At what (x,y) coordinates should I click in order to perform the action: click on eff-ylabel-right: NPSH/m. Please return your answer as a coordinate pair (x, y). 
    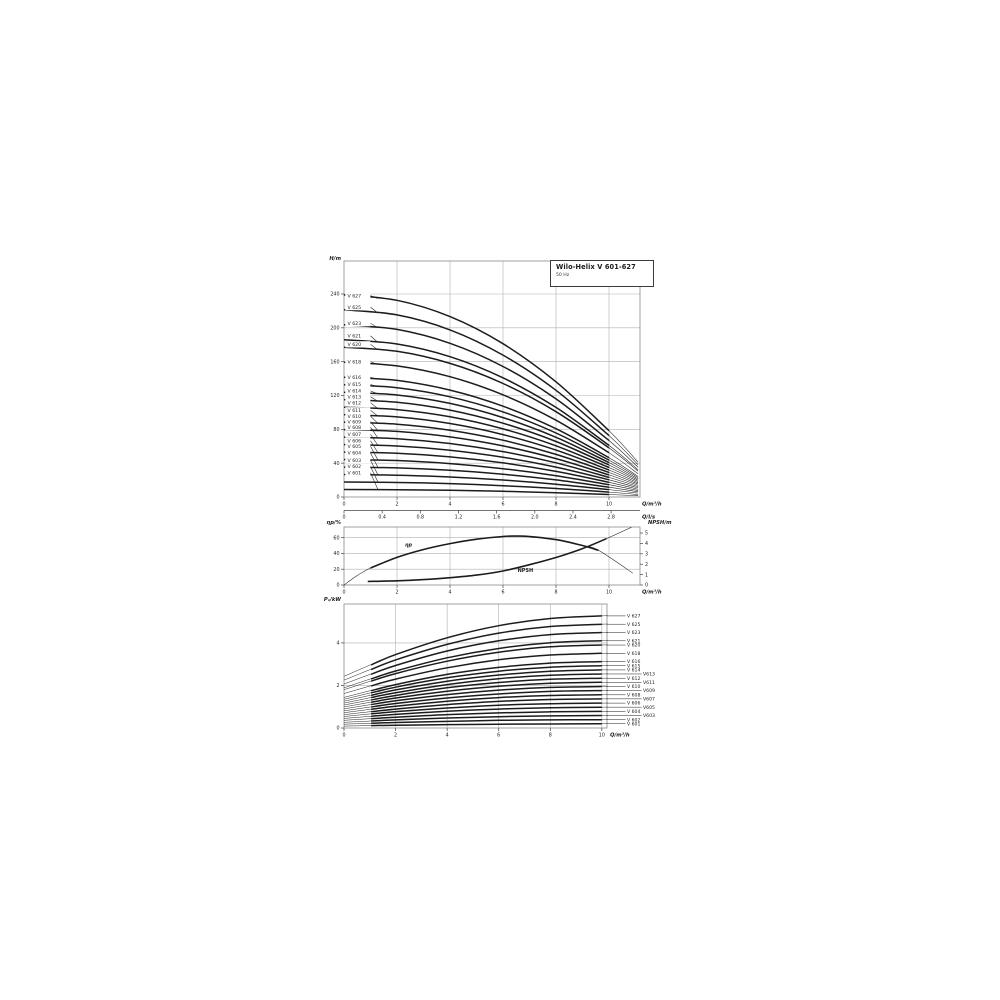
    Looking at the image, I should click on (660, 523).